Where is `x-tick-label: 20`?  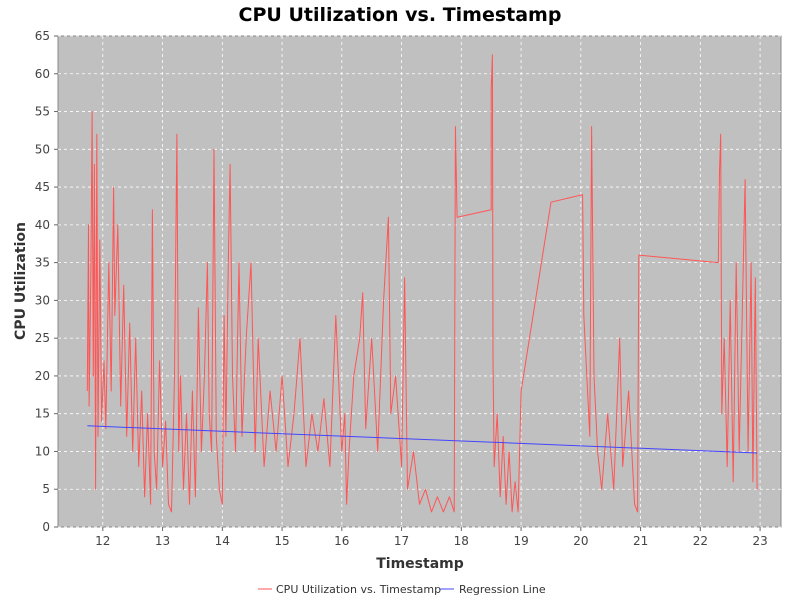 x-tick-label: 20 is located at coordinates (580, 541).